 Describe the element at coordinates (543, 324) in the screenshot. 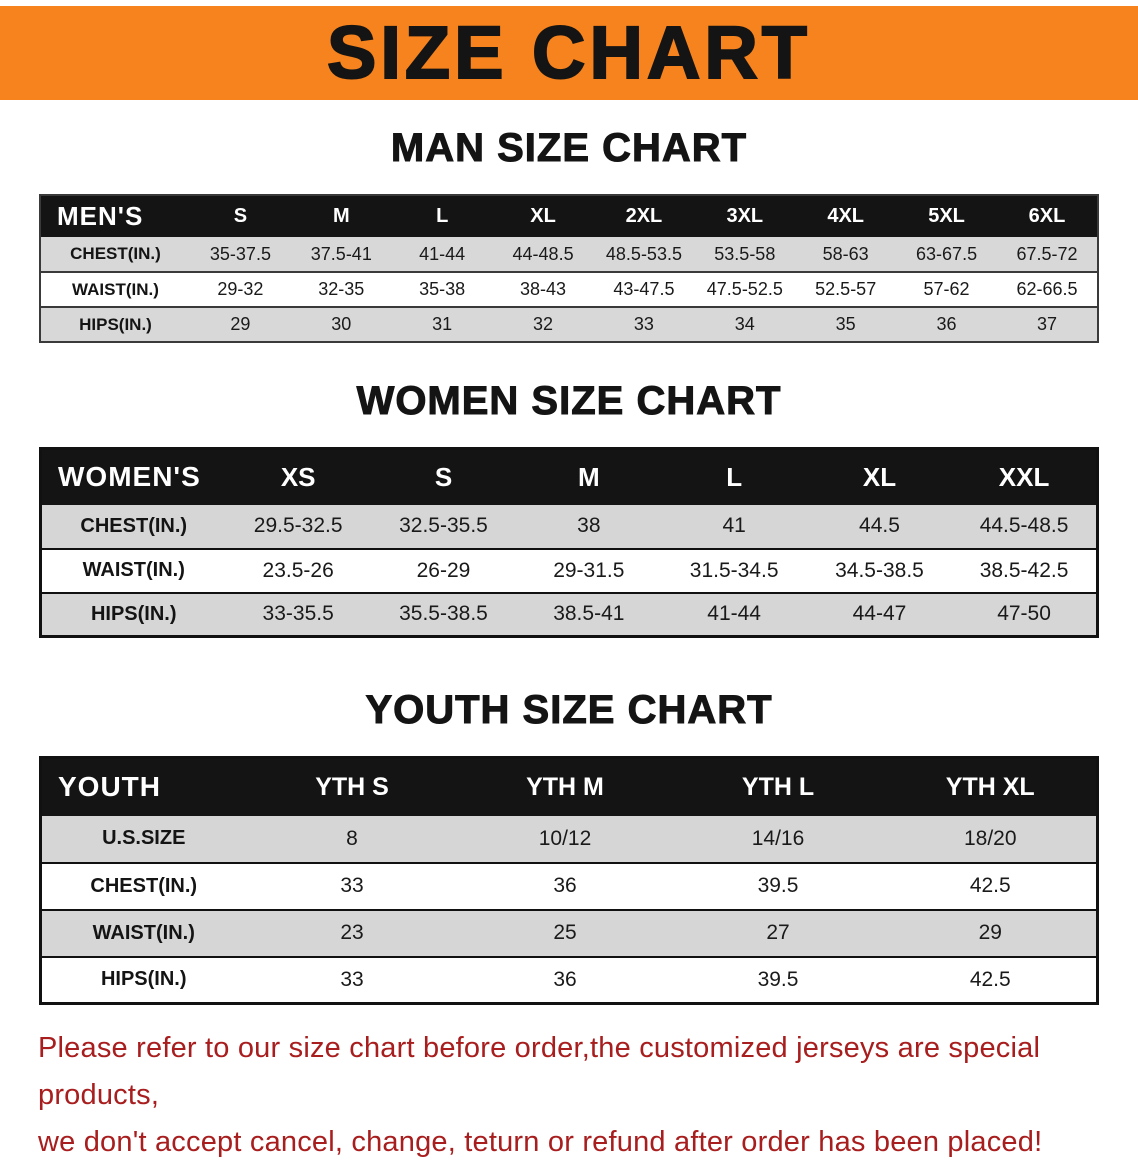

I see `size-value: 32` at that location.